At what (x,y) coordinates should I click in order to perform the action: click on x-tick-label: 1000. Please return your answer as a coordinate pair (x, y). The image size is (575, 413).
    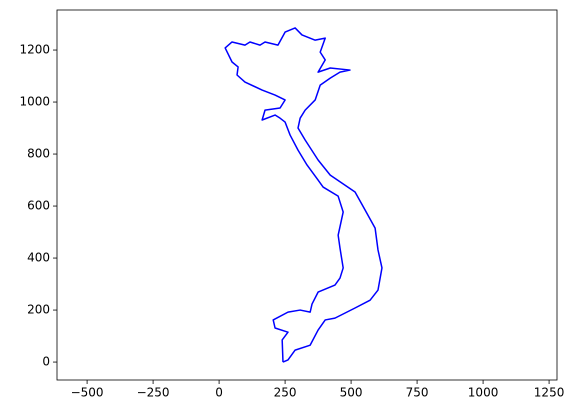
    Looking at the image, I should click on (483, 393).